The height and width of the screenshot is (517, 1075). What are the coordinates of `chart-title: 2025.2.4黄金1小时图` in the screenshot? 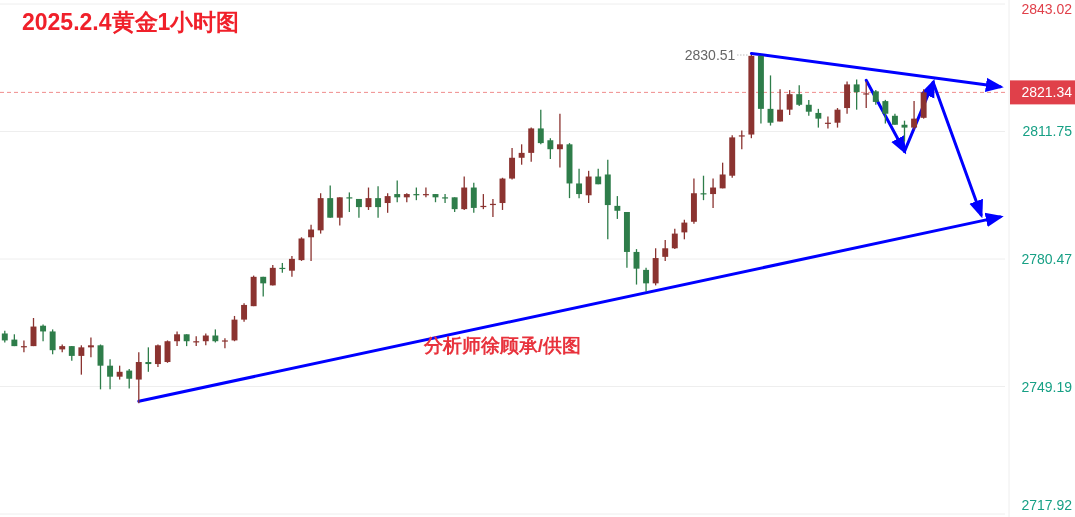 It's located at (131, 22).